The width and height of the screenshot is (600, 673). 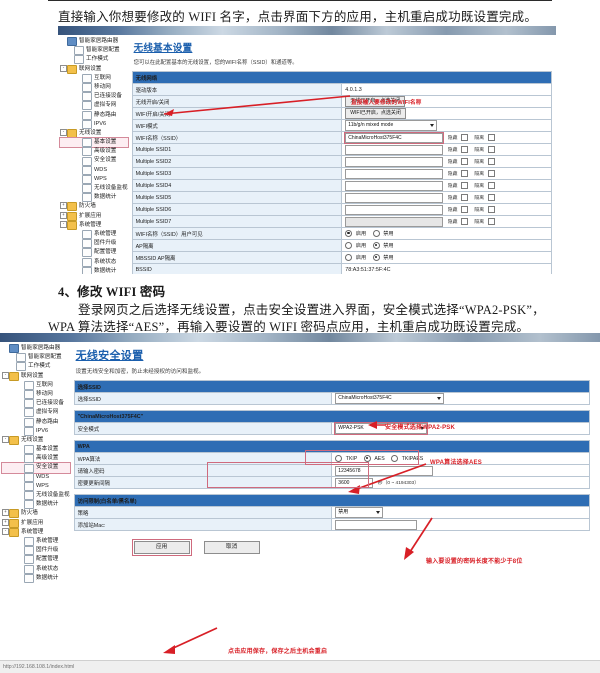 What do you see at coordinates (394, 185) in the screenshot?
I see `mssid4-input` at bounding box center [394, 185].